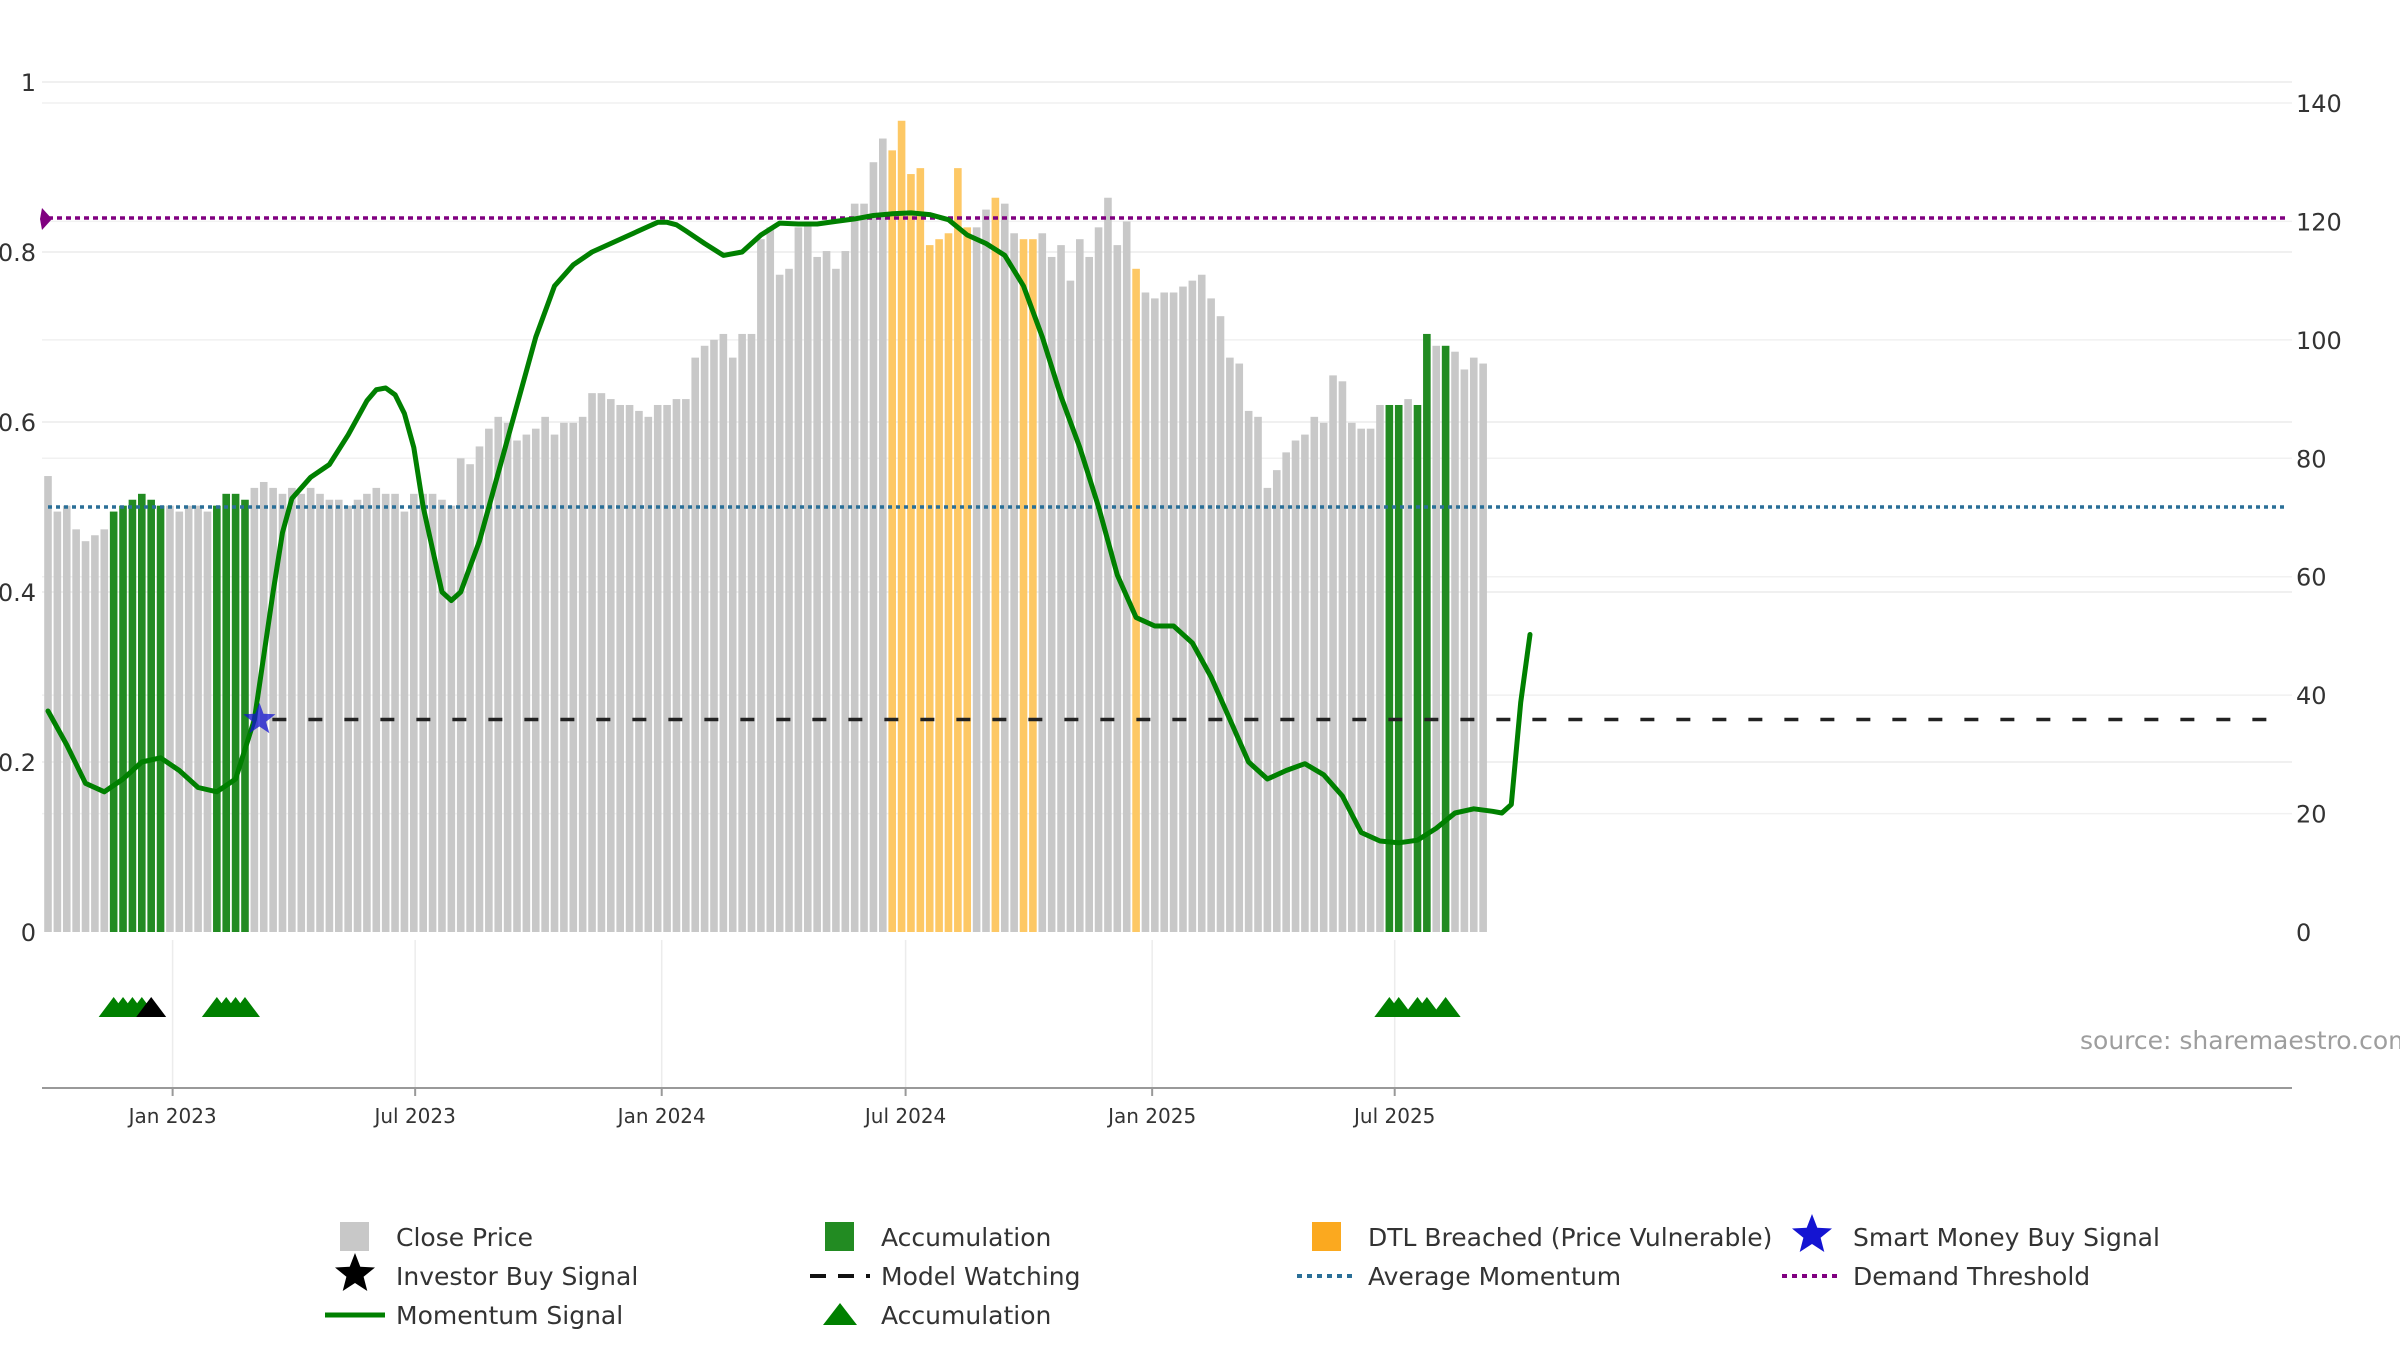  Describe the element at coordinates (2311, 696) in the screenshot. I see `right-axis-tick-label: 40` at that location.